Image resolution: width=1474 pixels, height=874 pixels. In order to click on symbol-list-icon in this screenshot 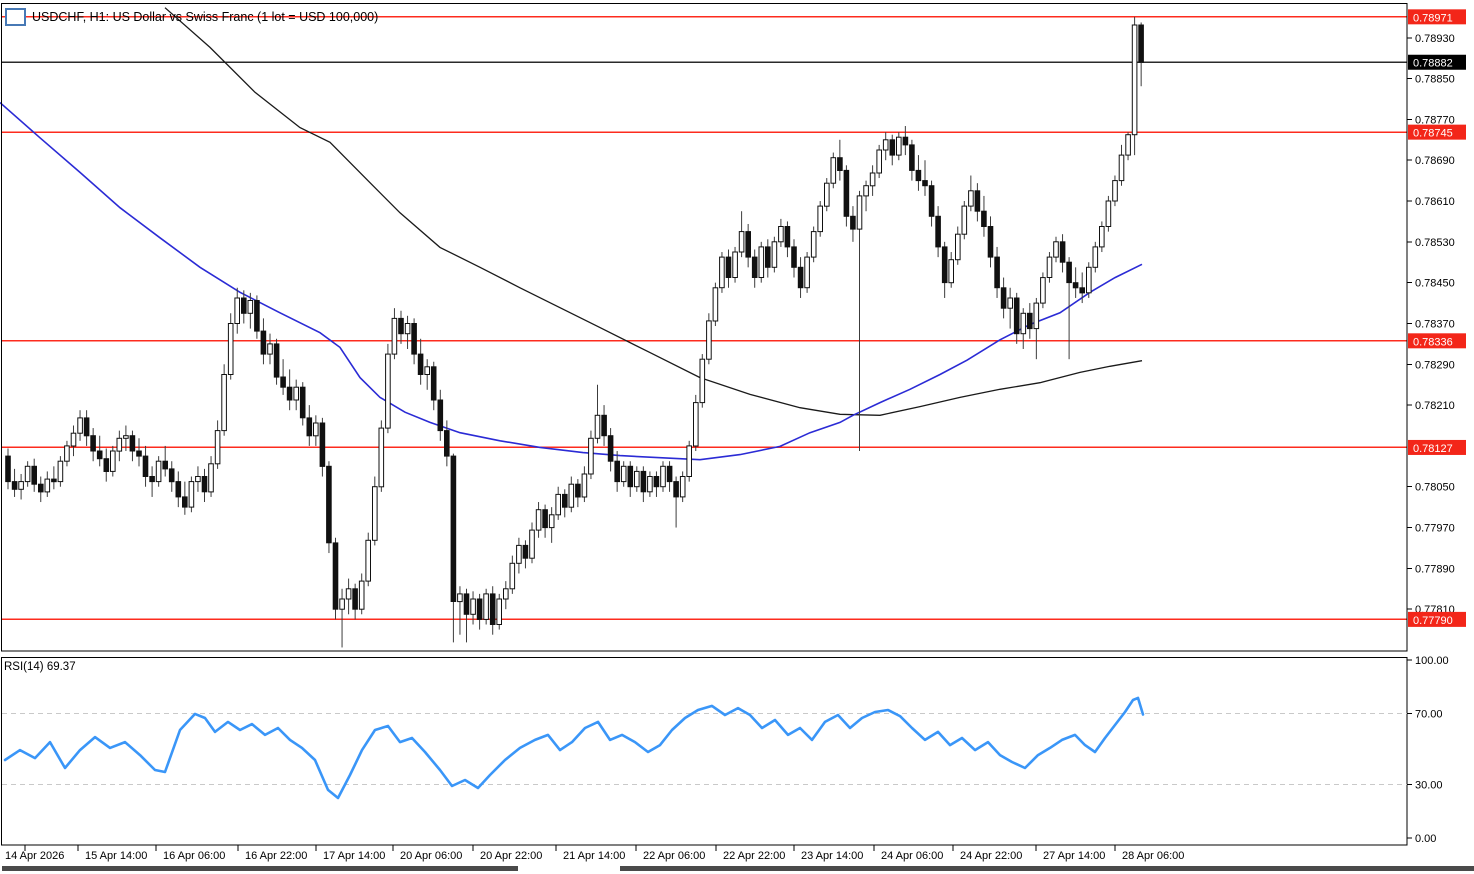, I will do `click(15, 17)`.